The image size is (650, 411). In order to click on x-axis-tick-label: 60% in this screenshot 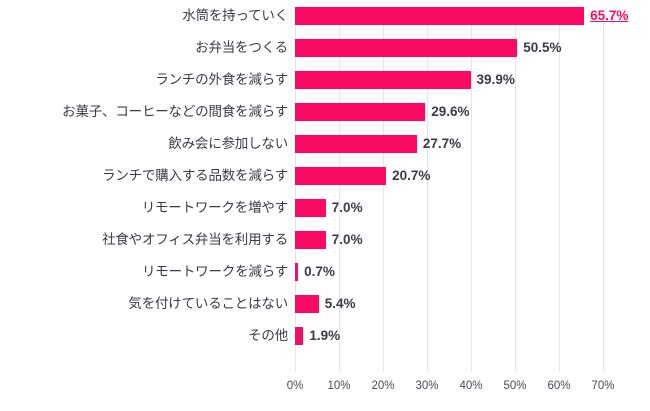, I will do `click(559, 386)`.